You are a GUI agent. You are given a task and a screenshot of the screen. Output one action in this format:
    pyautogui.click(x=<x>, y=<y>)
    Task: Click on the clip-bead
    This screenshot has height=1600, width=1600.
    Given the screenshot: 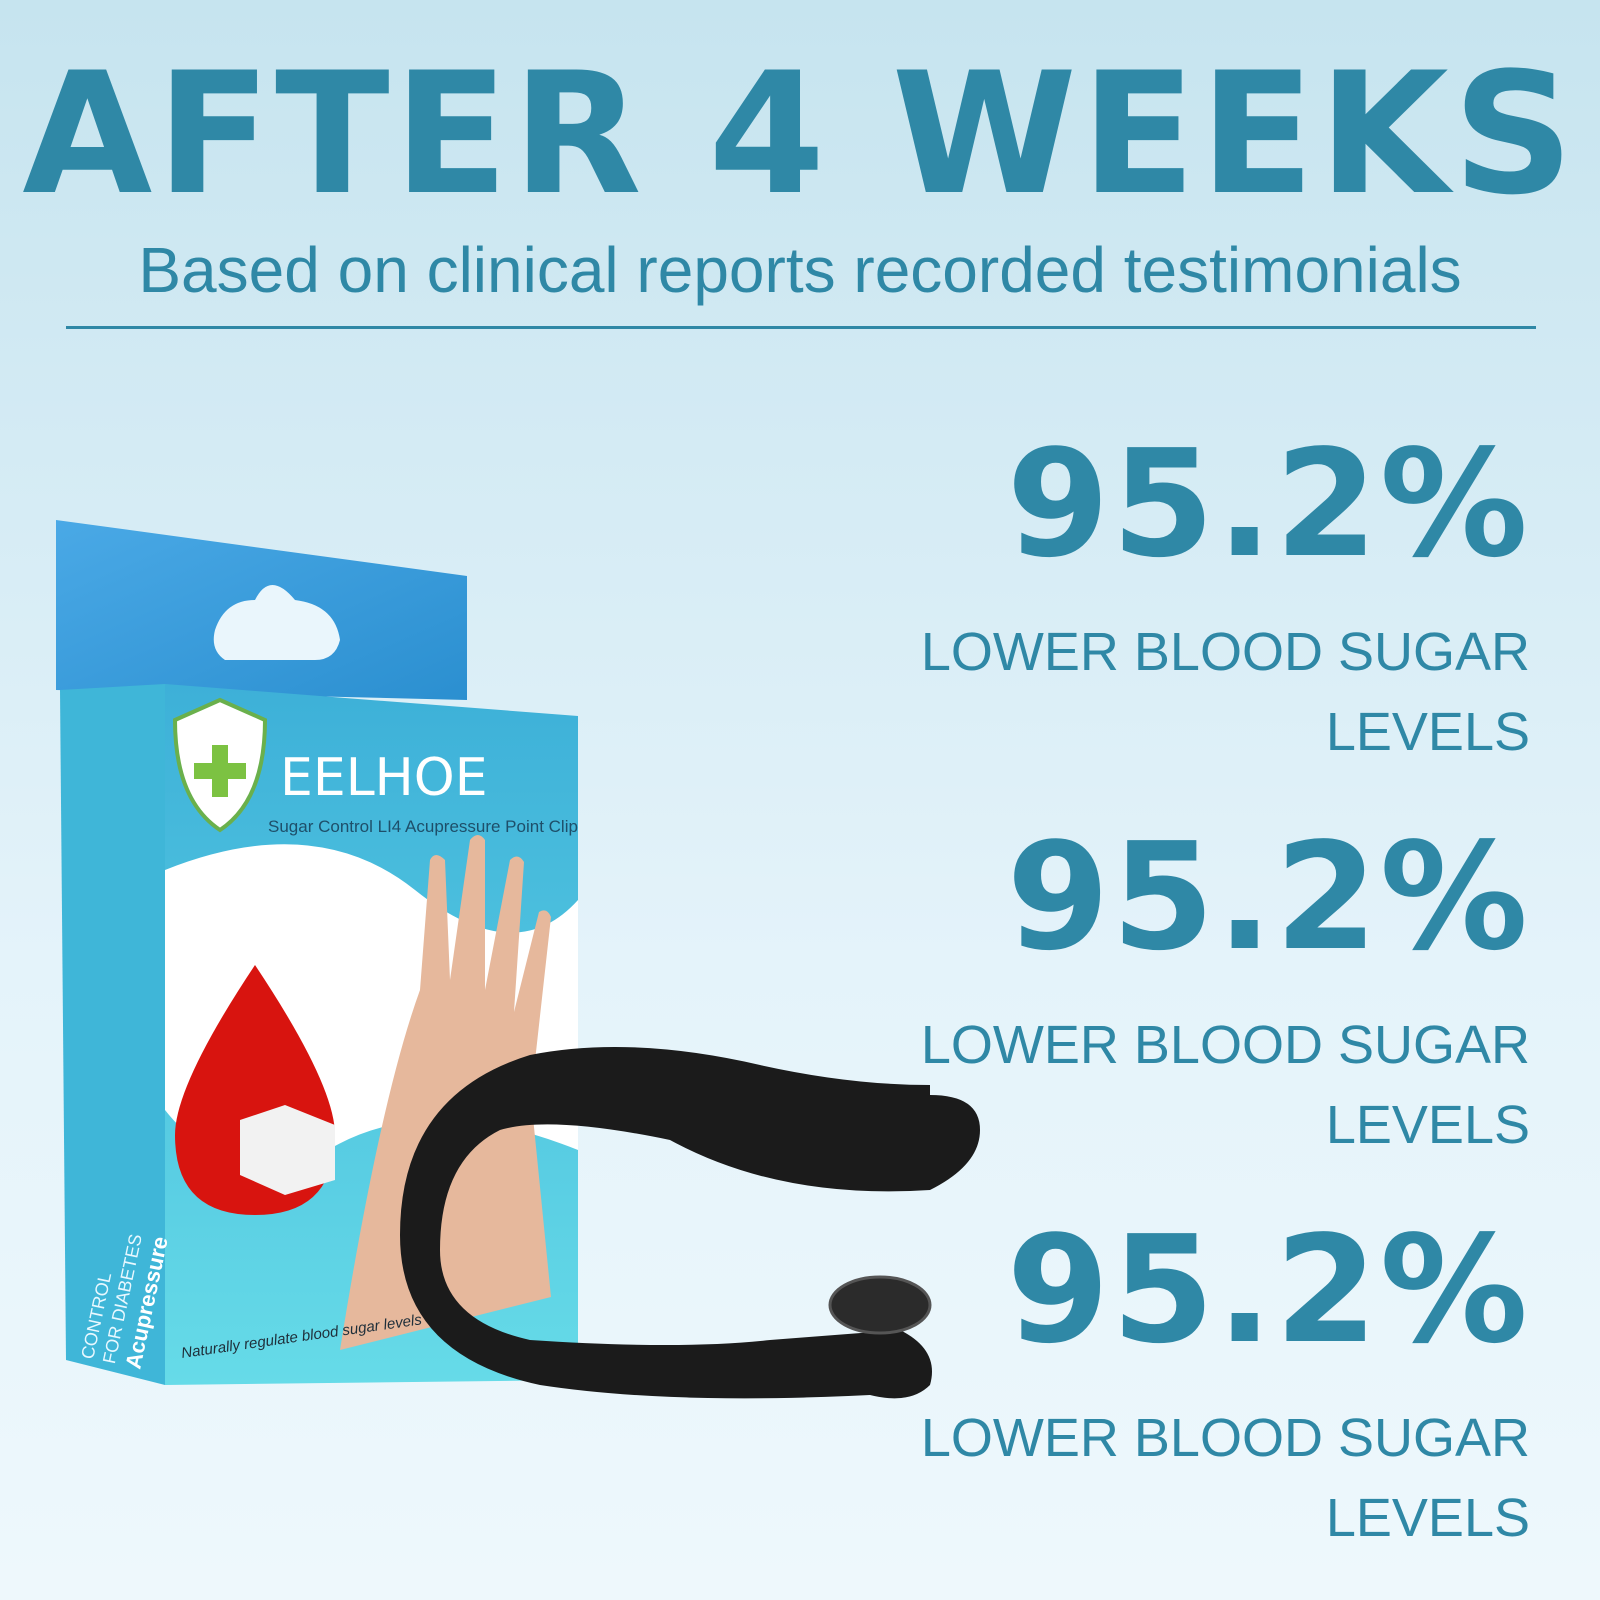 What is the action you would take?
    pyautogui.click(x=880, y=1305)
    